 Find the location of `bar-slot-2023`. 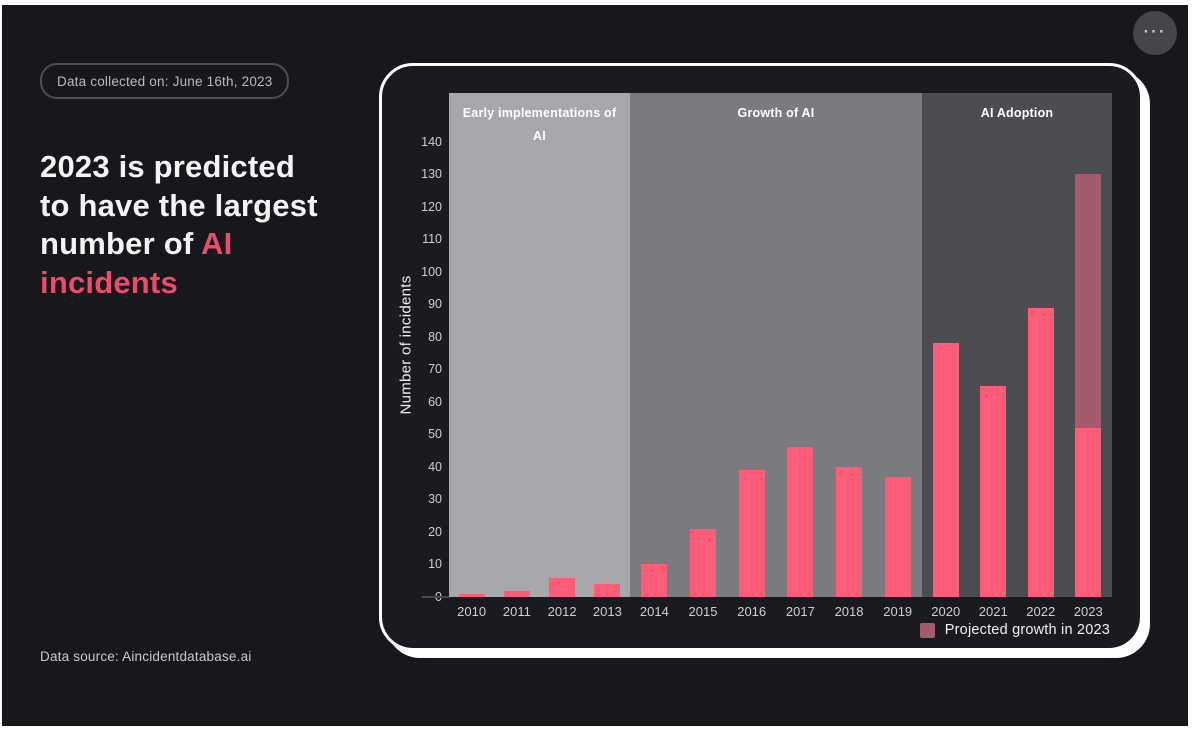

bar-slot-2023 is located at coordinates (1089, 345).